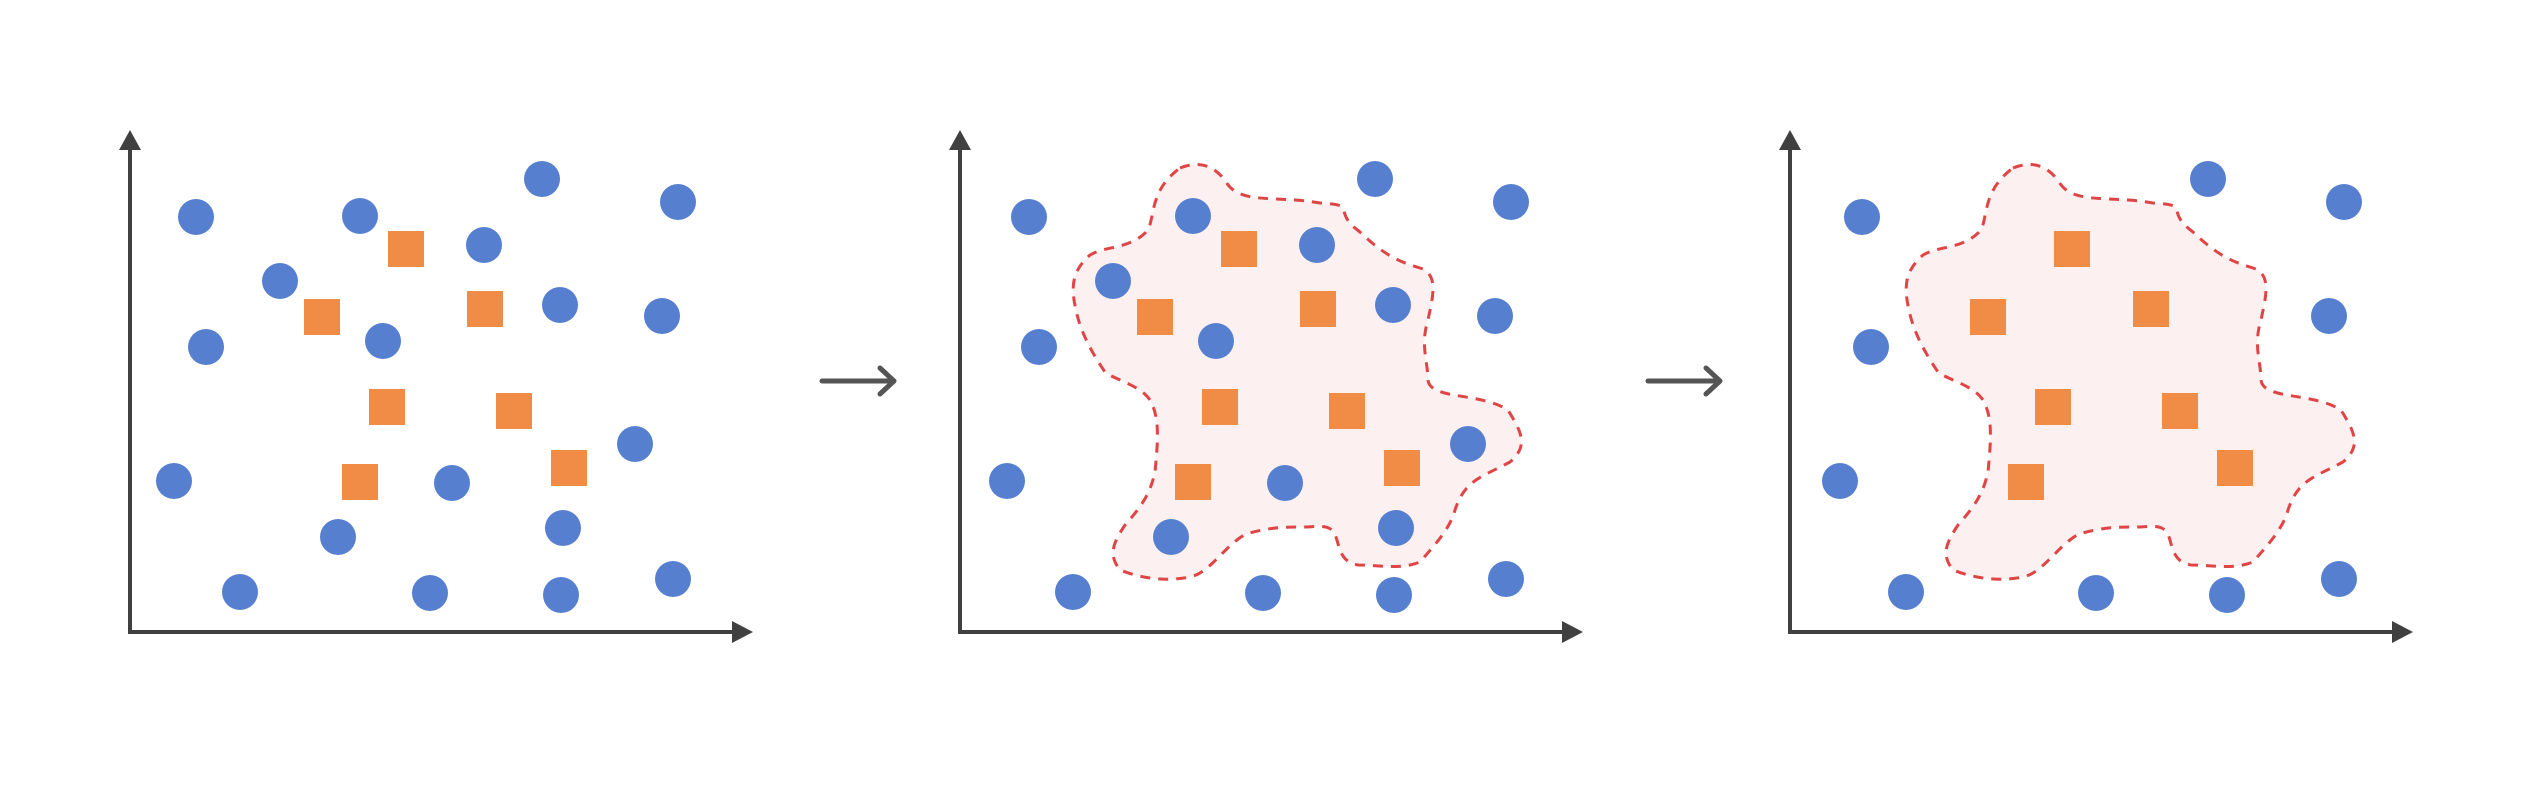  What do you see at coordinates (426, 387) in the screenshot?
I see `panel-1-points` at bounding box center [426, 387].